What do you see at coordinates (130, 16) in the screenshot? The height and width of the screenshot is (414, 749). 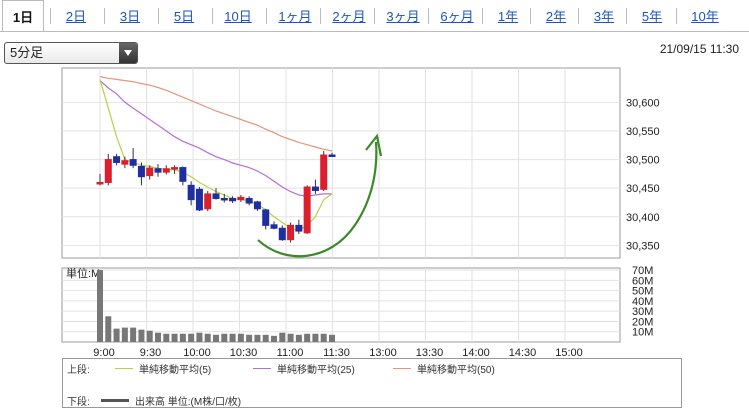 I see `tab-2: 3日` at bounding box center [130, 16].